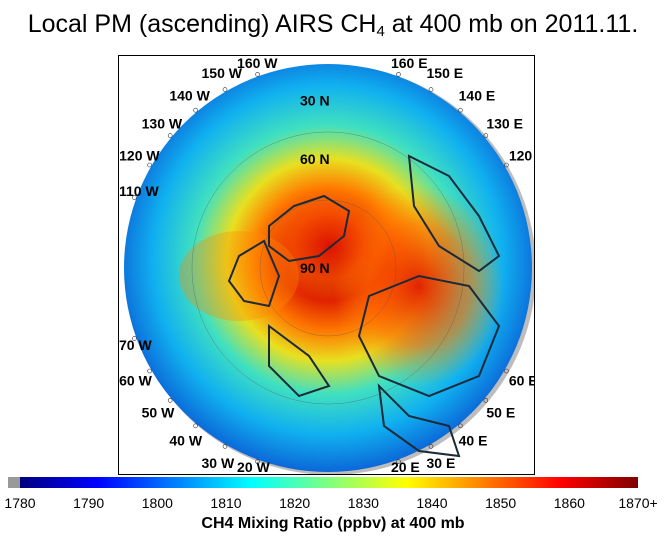  What do you see at coordinates (409, 63) in the screenshot?
I see `longitude-label: 160 E` at bounding box center [409, 63].